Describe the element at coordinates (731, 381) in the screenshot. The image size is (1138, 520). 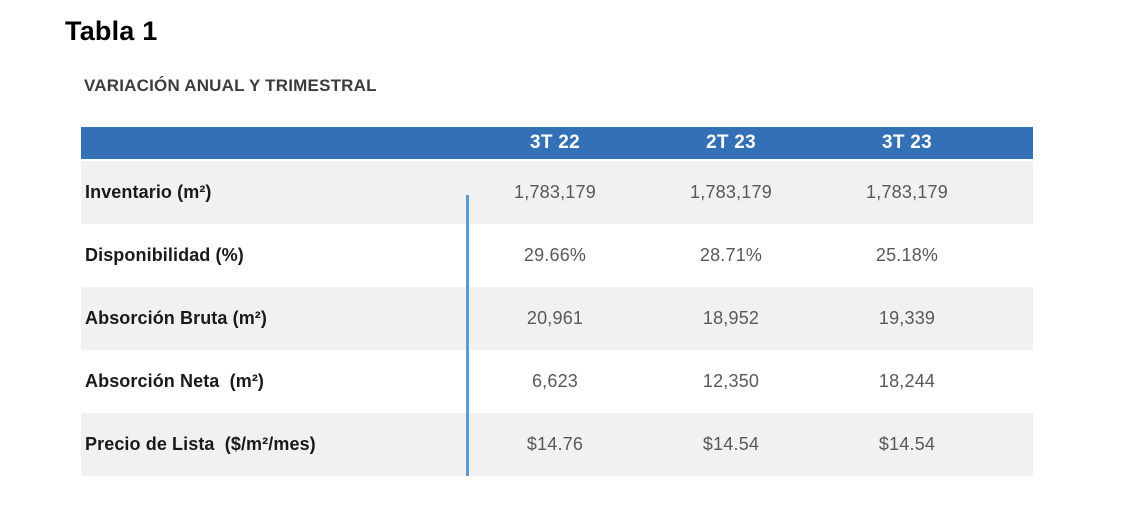
I see `cell-value: 12,350` at that location.